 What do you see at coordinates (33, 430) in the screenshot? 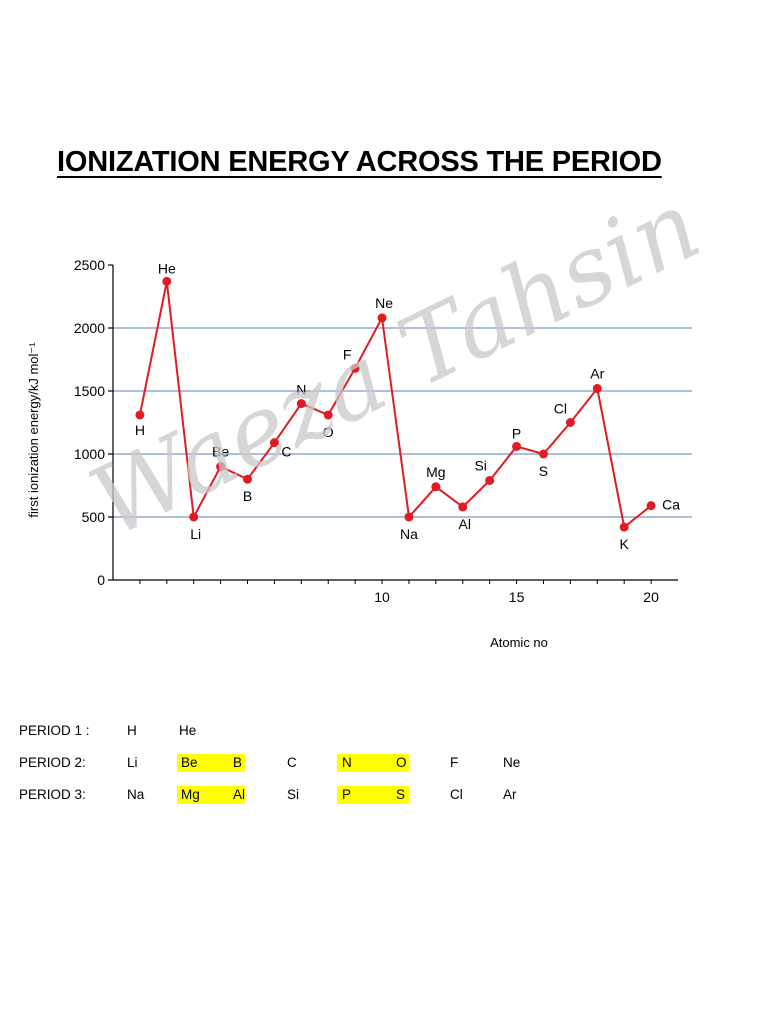
I see `y-axis-label: first ionization energy/kJ mol⁻¹` at bounding box center [33, 430].